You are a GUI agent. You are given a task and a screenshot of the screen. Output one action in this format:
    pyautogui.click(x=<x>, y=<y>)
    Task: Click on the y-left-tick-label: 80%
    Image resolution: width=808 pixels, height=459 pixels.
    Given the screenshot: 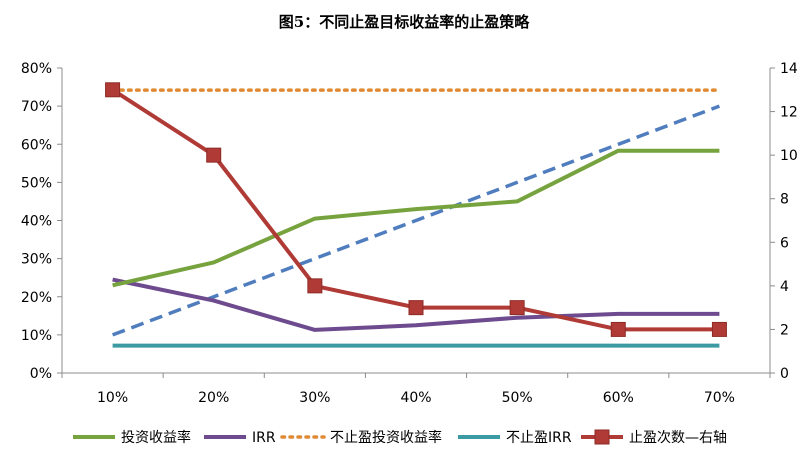 What is the action you would take?
    pyautogui.click(x=36, y=69)
    